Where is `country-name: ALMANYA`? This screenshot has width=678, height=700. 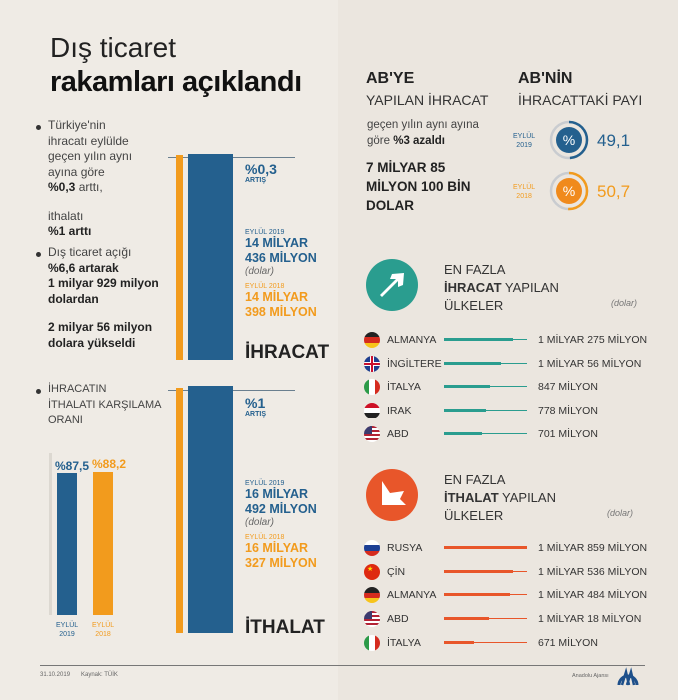 country-name: ALMANYA is located at coordinates (412, 340).